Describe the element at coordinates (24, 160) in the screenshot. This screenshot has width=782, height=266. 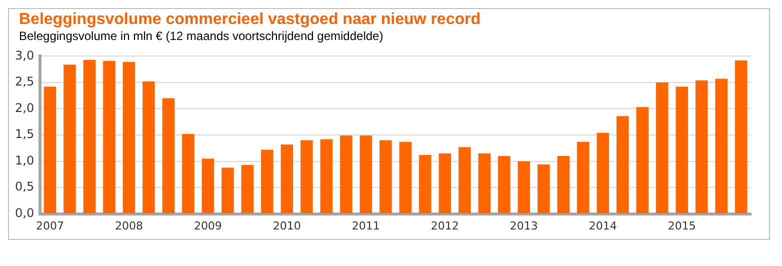
I see `y-tick-label: 1,0` at that location.